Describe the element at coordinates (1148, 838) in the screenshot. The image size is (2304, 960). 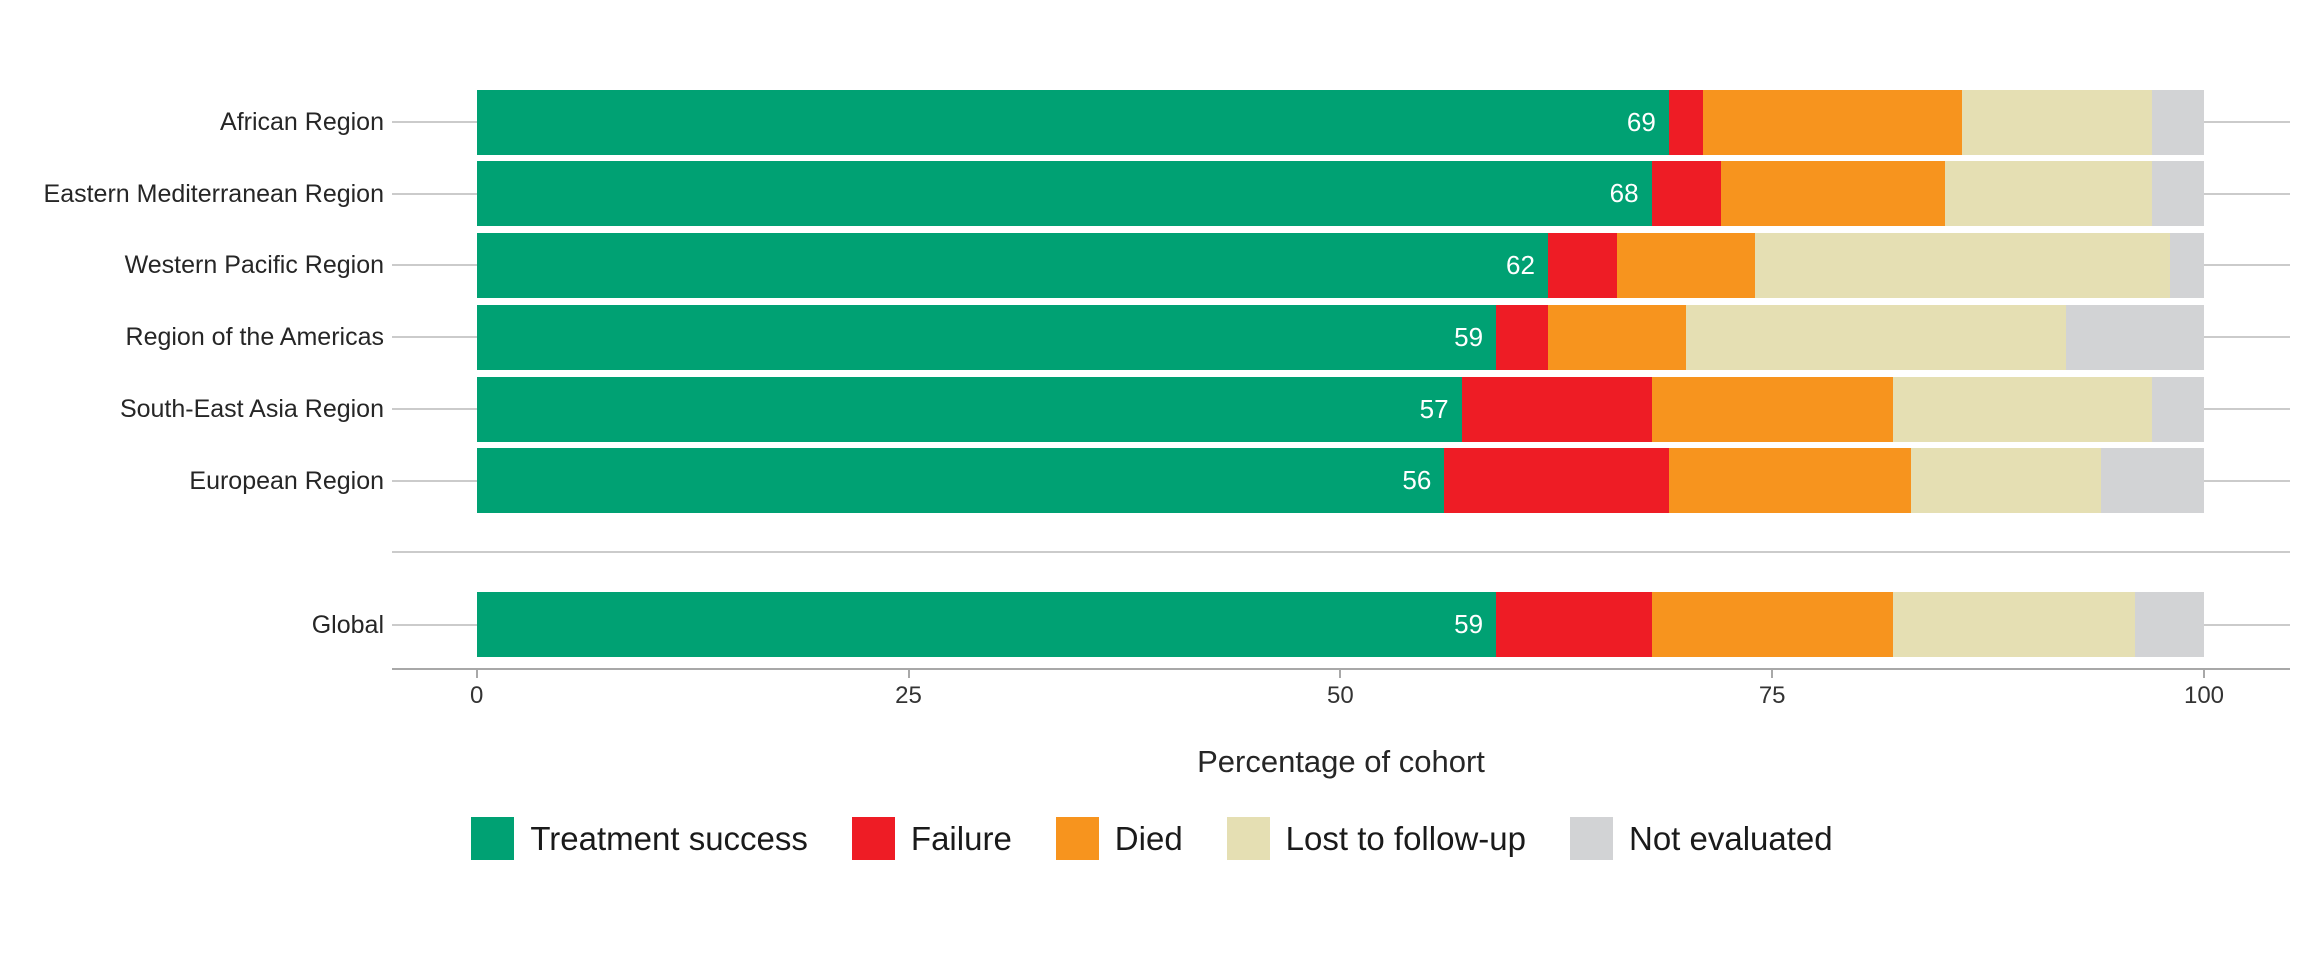
I see `legend-label: Died` at that location.